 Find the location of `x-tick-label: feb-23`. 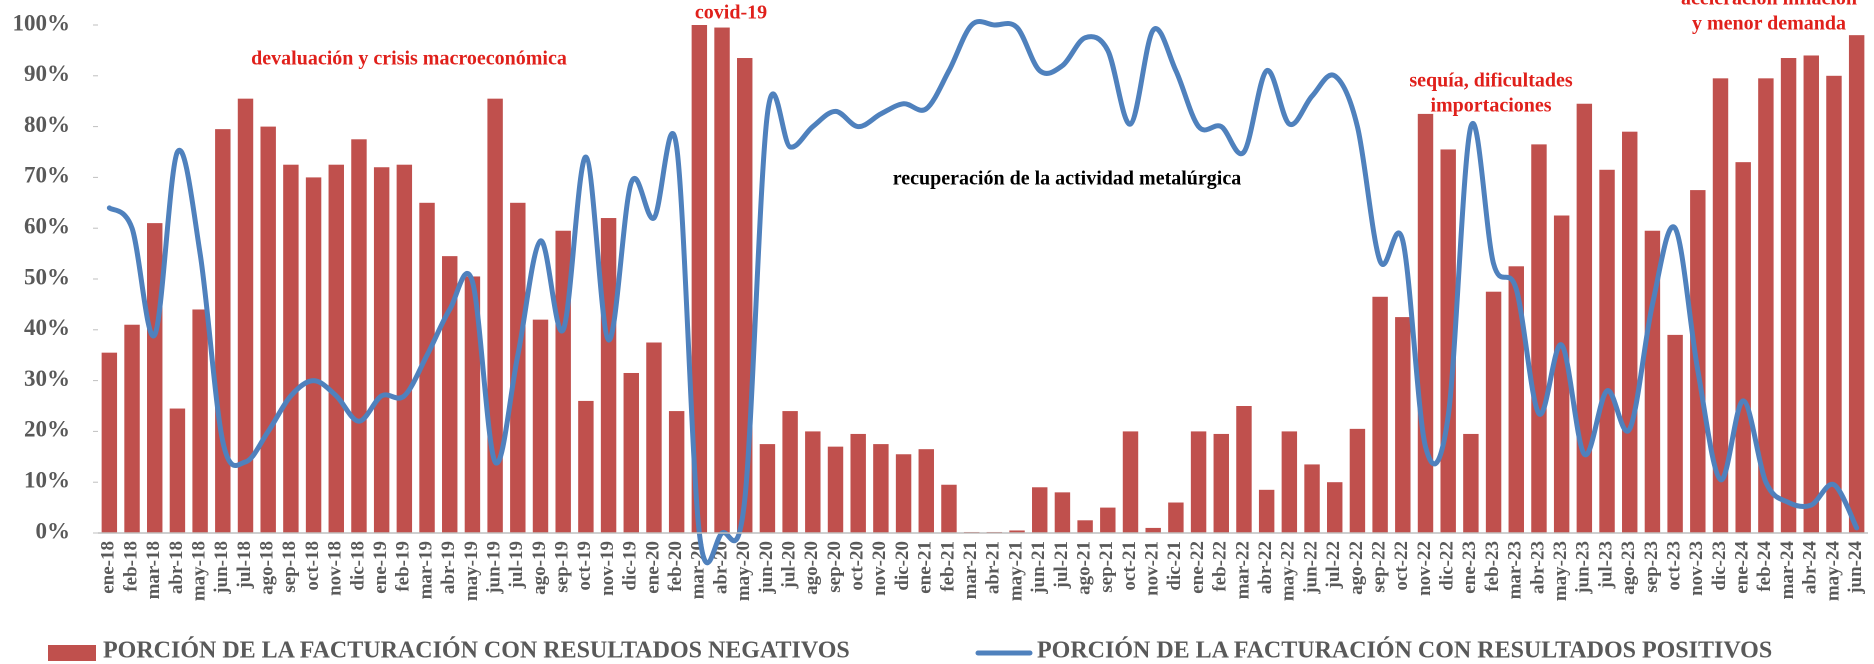

x-tick-label: feb-23 is located at coordinates (1492, 566).